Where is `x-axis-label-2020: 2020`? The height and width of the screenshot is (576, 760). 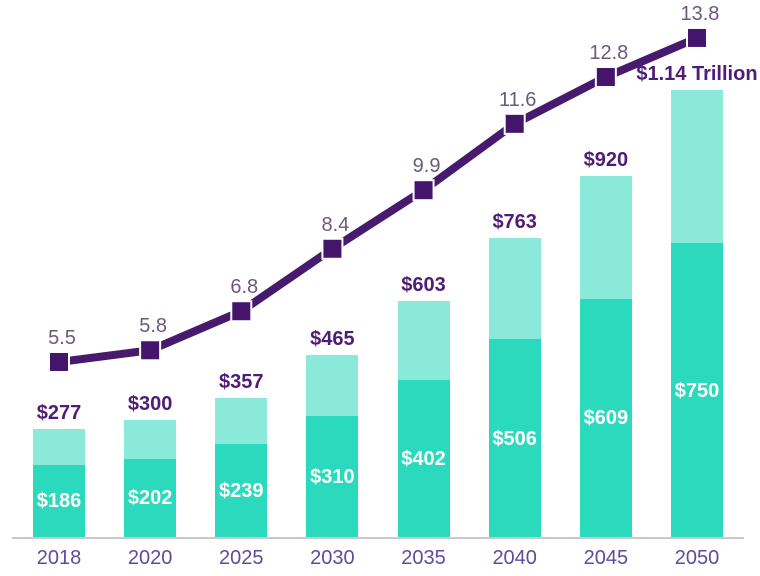 x-axis-label-2020: 2020 is located at coordinates (150, 558).